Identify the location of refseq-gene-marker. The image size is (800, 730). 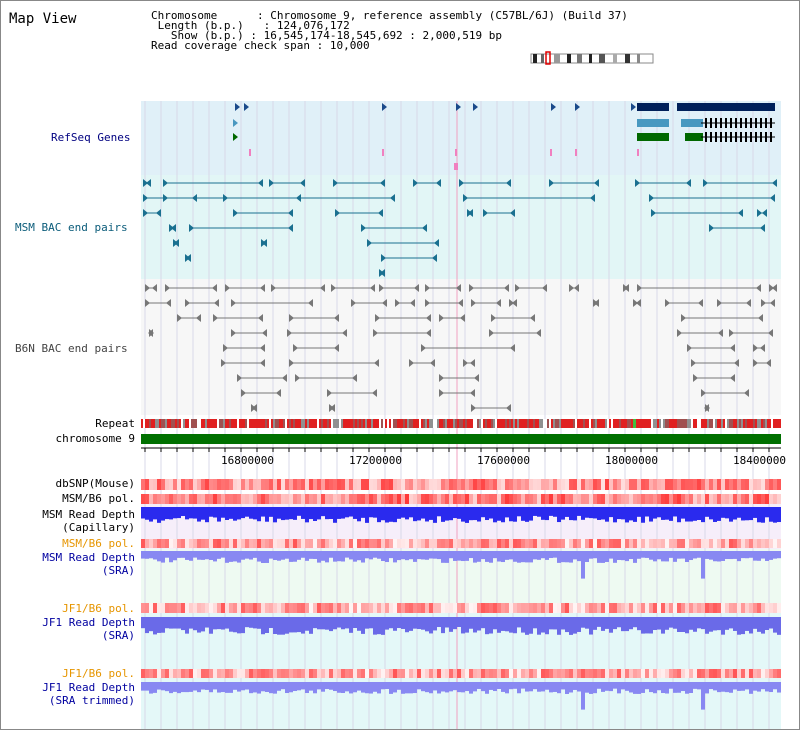
(633, 107).